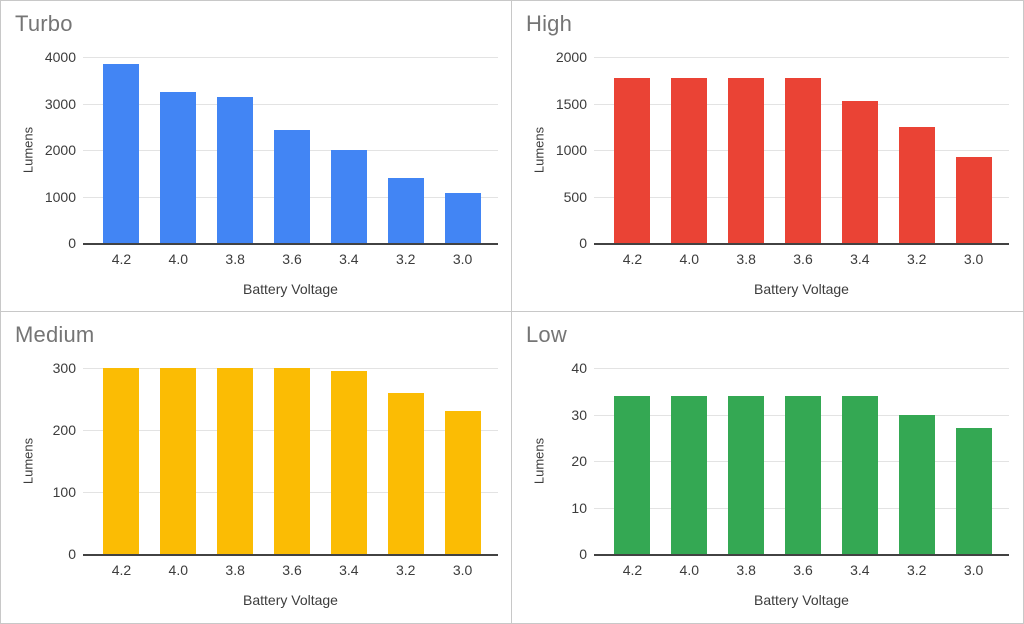  Describe the element at coordinates (64, 430) in the screenshot. I see `y-tick-label: 200` at that location.